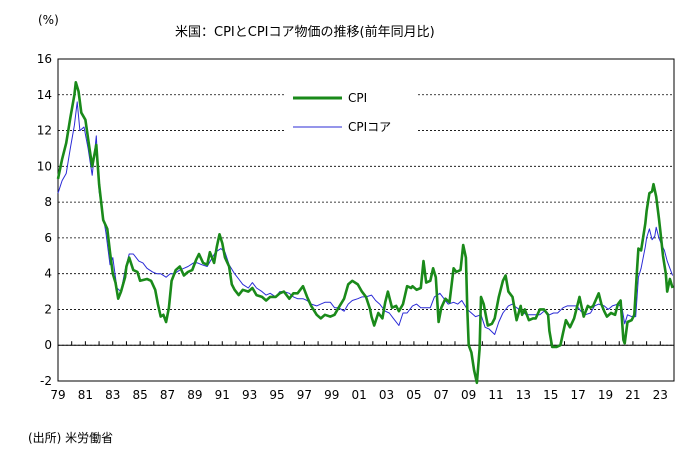 Image resolution: width=696 pixels, height=452 pixels. I want to click on legend: CPI CPIコア, so click(351, 108).